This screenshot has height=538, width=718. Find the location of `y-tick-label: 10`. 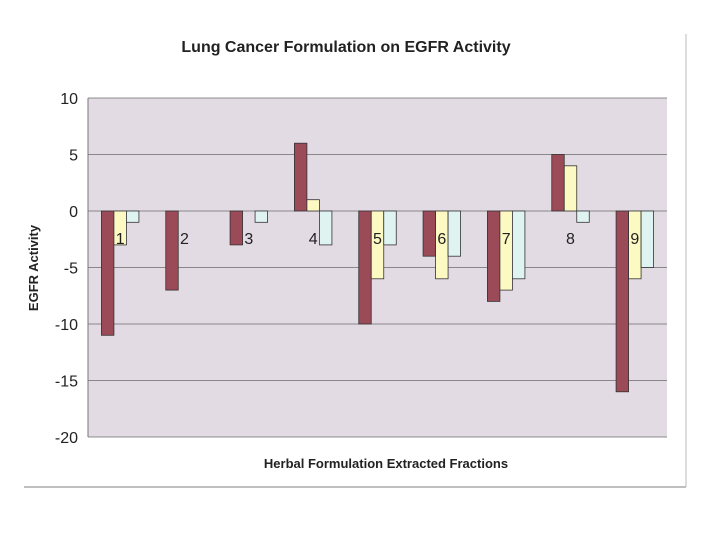

y-tick-label: 10 is located at coordinates (69, 99).